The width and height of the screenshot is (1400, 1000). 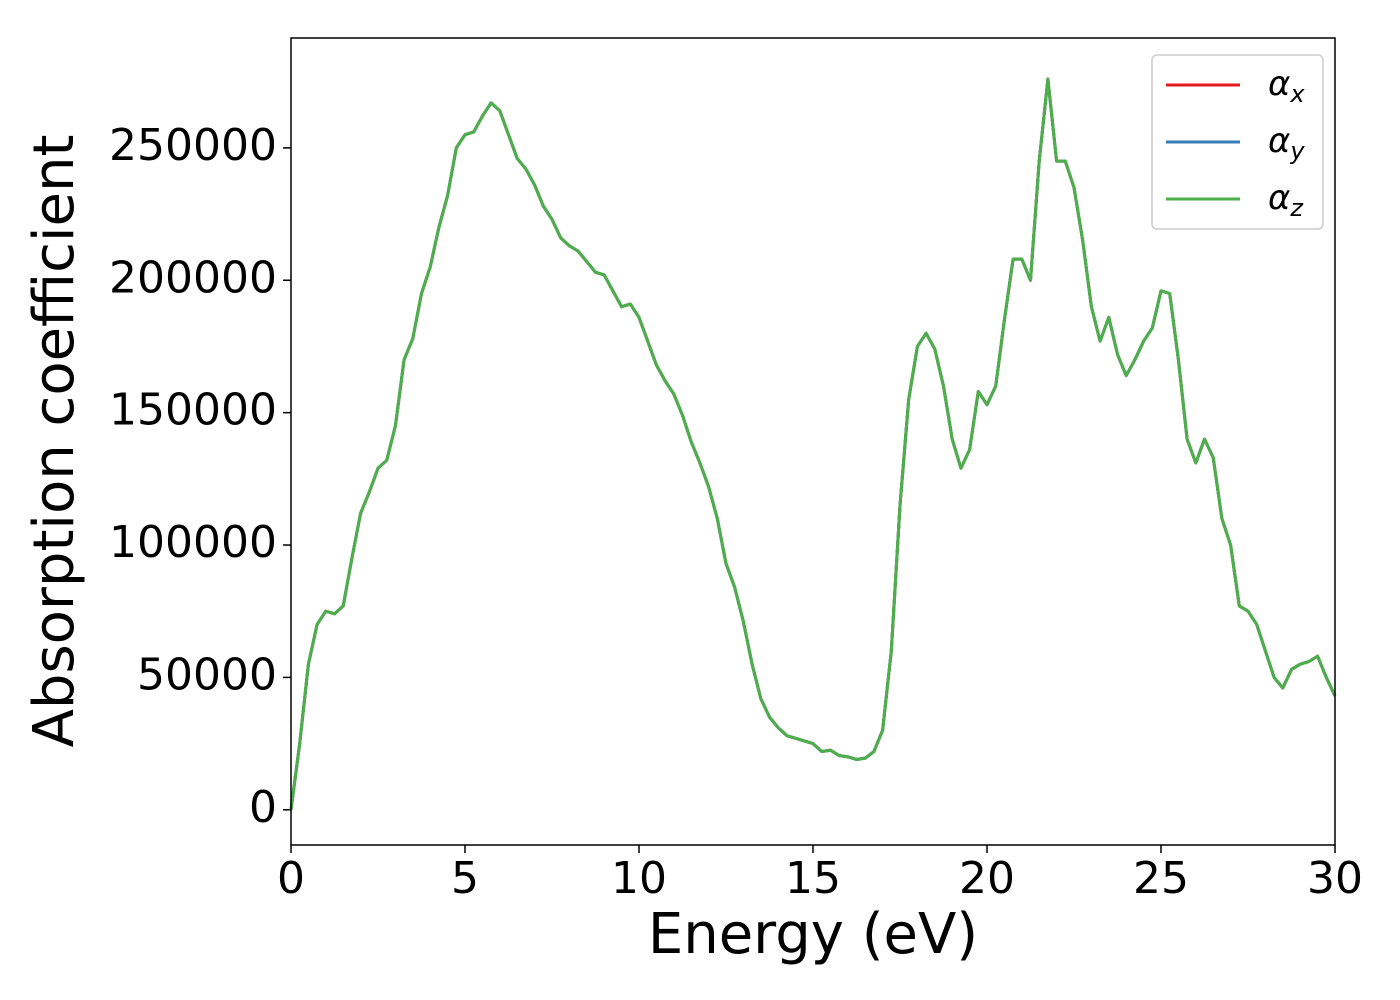 What do you see at coordinates (193, 542) in the screenshot?
I see `y-tick-label: 100000` at bounding box center [193, 542].